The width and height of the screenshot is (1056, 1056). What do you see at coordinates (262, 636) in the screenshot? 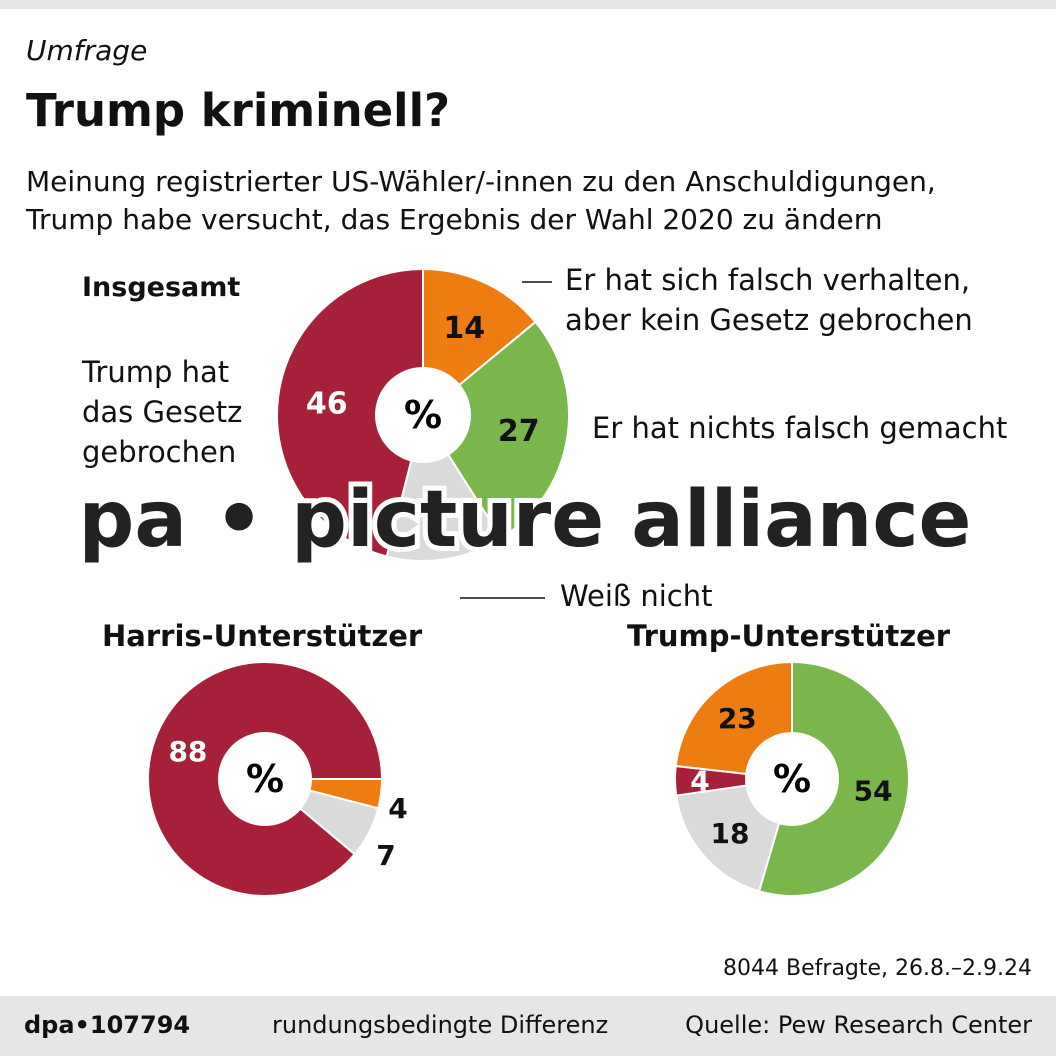
I see `pie-title-harris: Harris-Unterstützer` at bounding box center [262, 636].